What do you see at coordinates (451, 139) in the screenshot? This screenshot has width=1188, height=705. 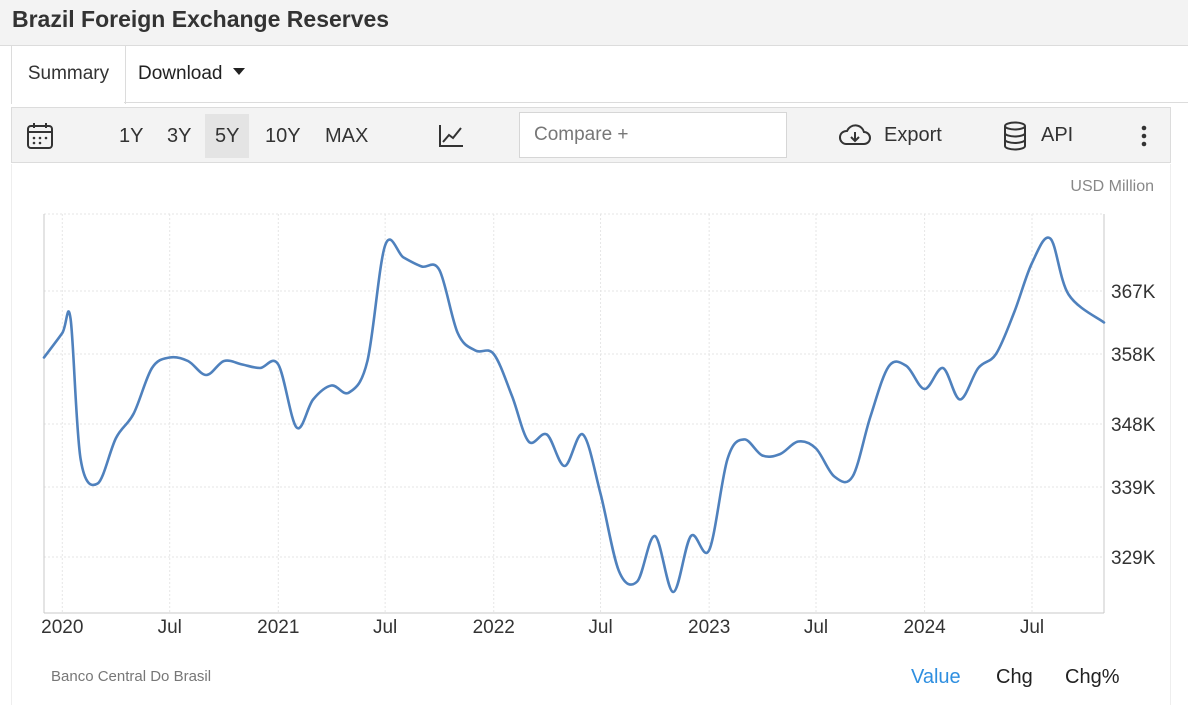 I see `line-chart-icon` at bounding box center [451, 139].